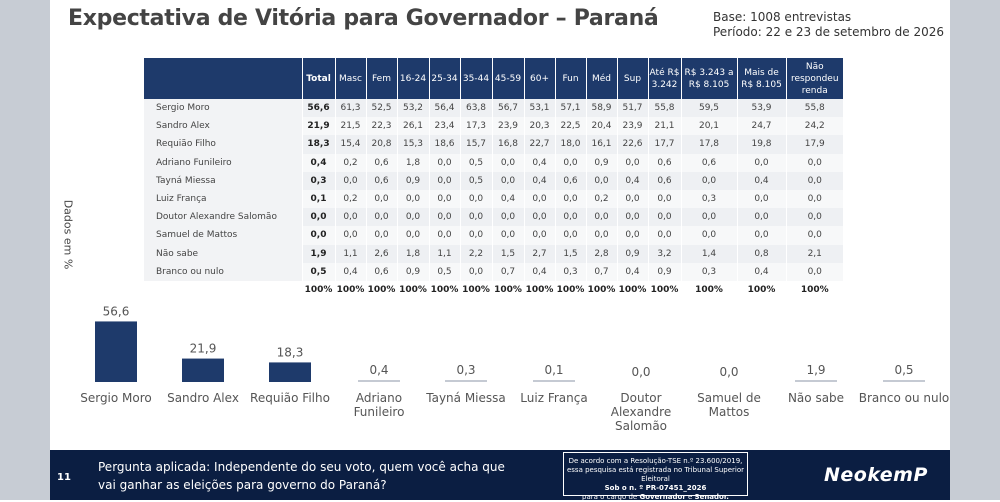 The image size is (1000, 502). What do you see at coordinates (507, 78) in the screenshot?
I see `column-header: 45-59` at bounding box center [507, 78].